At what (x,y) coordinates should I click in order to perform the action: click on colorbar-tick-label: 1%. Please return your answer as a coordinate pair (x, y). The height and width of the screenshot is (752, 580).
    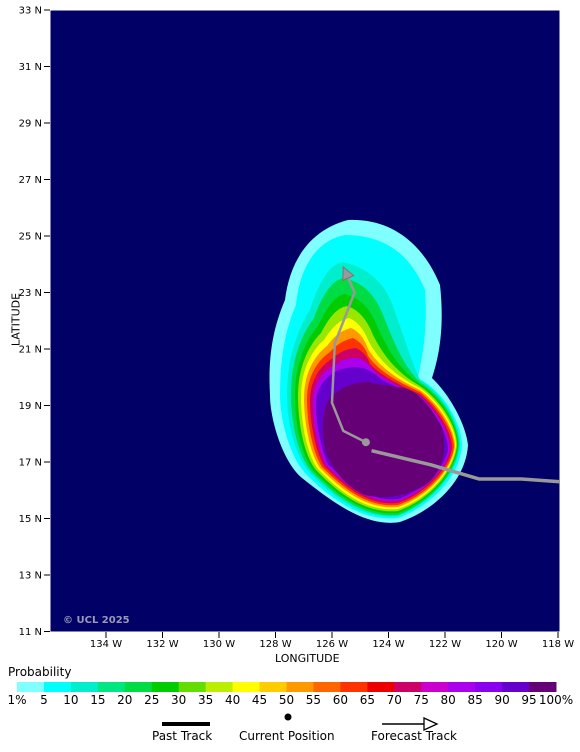
    Looking at the image, I should click on (17, 700).